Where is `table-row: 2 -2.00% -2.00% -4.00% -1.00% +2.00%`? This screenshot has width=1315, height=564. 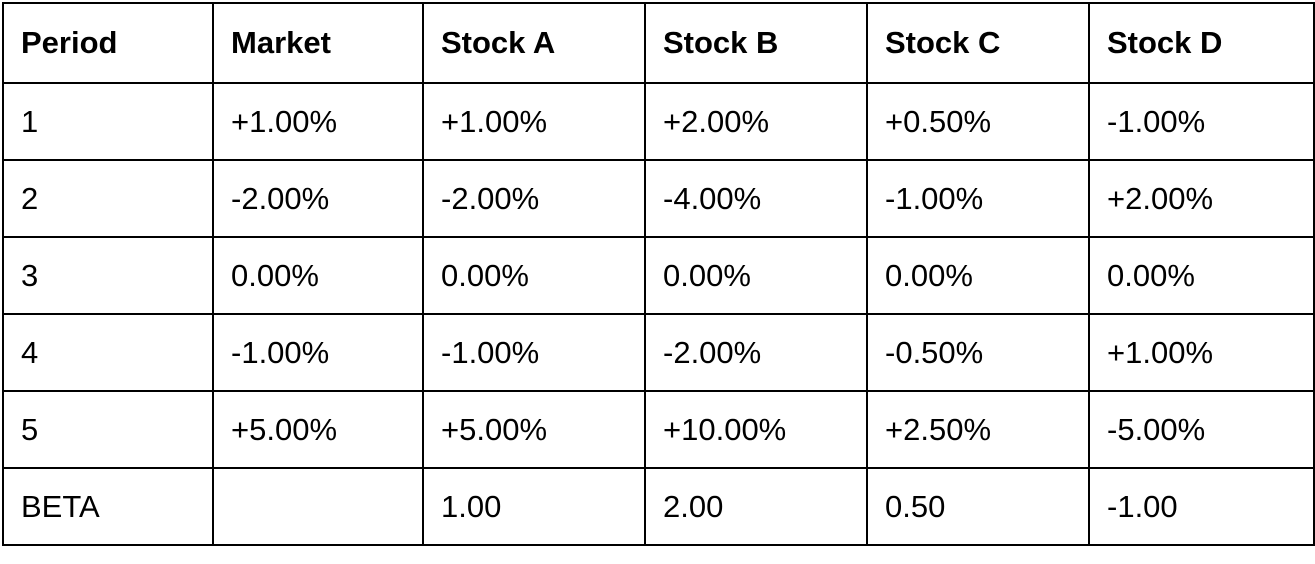
table-row: 2 -2.00% -2.00% -4.00% -1.00% +2.00% is located at coordinates (658, 198).